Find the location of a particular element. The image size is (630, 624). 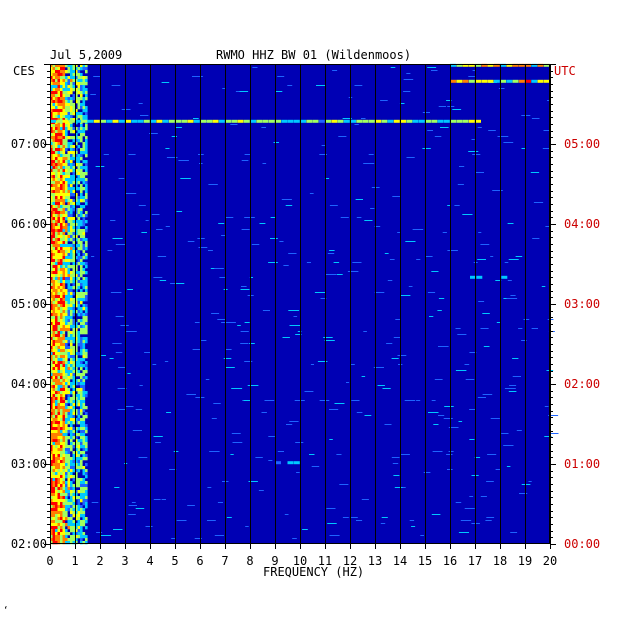

x-axis-label: FREQUENCY (HZ) is located at coordinates (314, 572).